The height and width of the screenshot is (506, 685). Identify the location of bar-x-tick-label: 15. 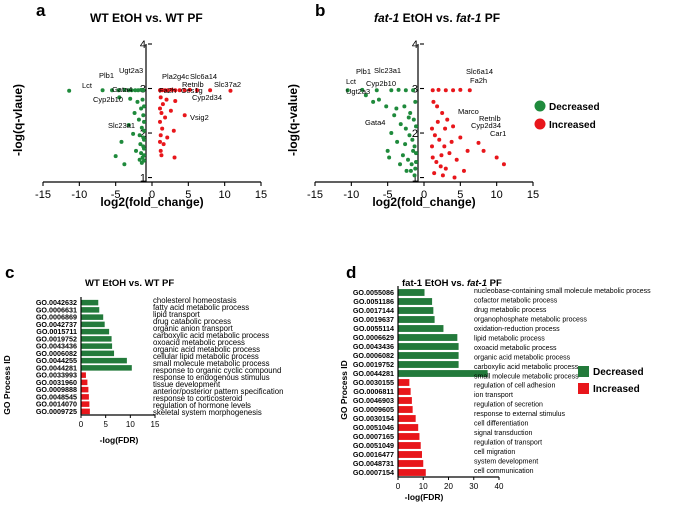
(155, 424).